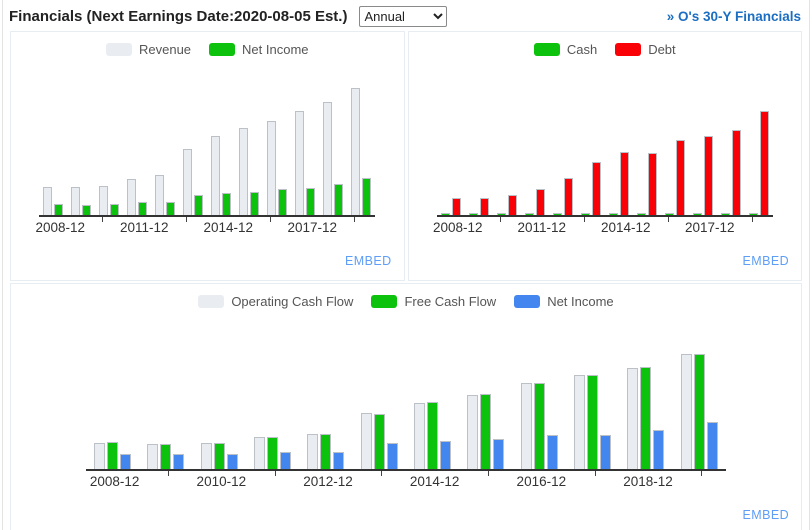 Image resolution: width=812 pixels, height=530 pixels. Describe the element at coordinates (662, 49) in the screenshot. I see `legend-label: Debt` at that location.